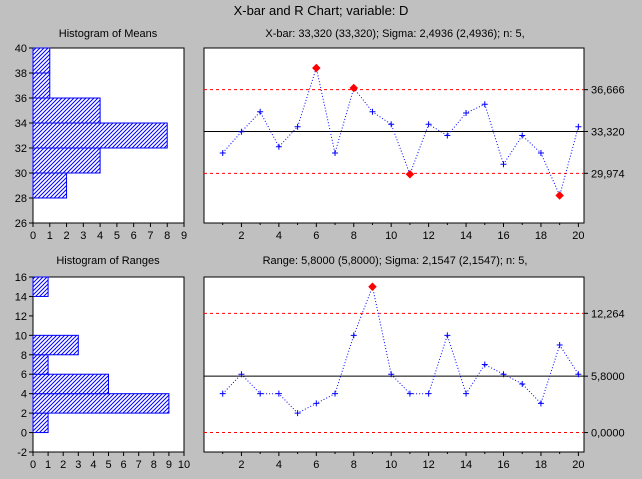 The width and height of the screenshot is (642, 479). What do you see at coordinates (78, 465) in the screenshot?
I see `hist_ranges-xtick-label: 3` at bounding box center [78, 465].